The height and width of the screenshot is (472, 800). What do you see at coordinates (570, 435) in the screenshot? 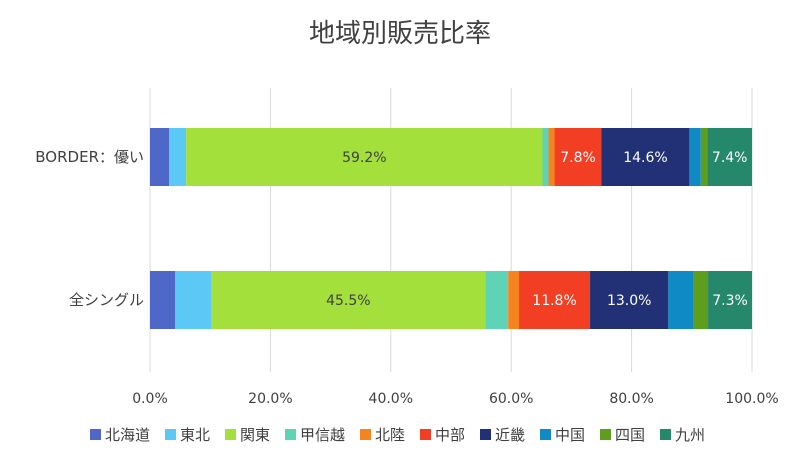
I see `legend-label: 中国` at bounding box center [570, 435].